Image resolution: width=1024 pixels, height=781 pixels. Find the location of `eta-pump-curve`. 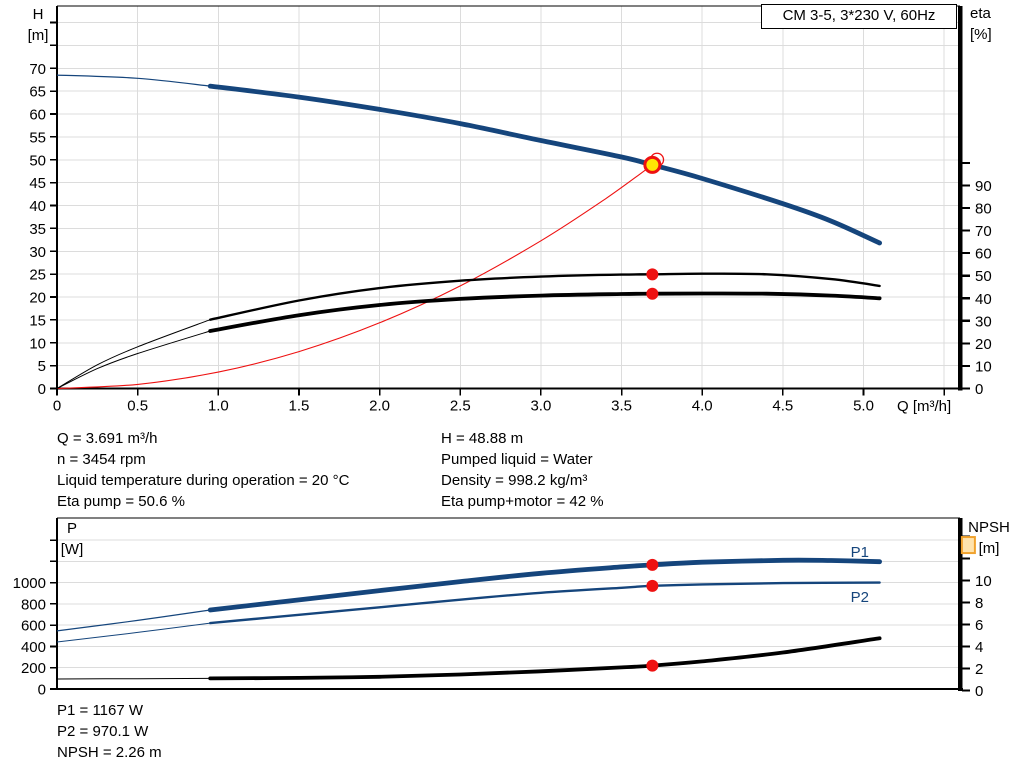

eta-pump-curve is located at coordinates (468, 330).